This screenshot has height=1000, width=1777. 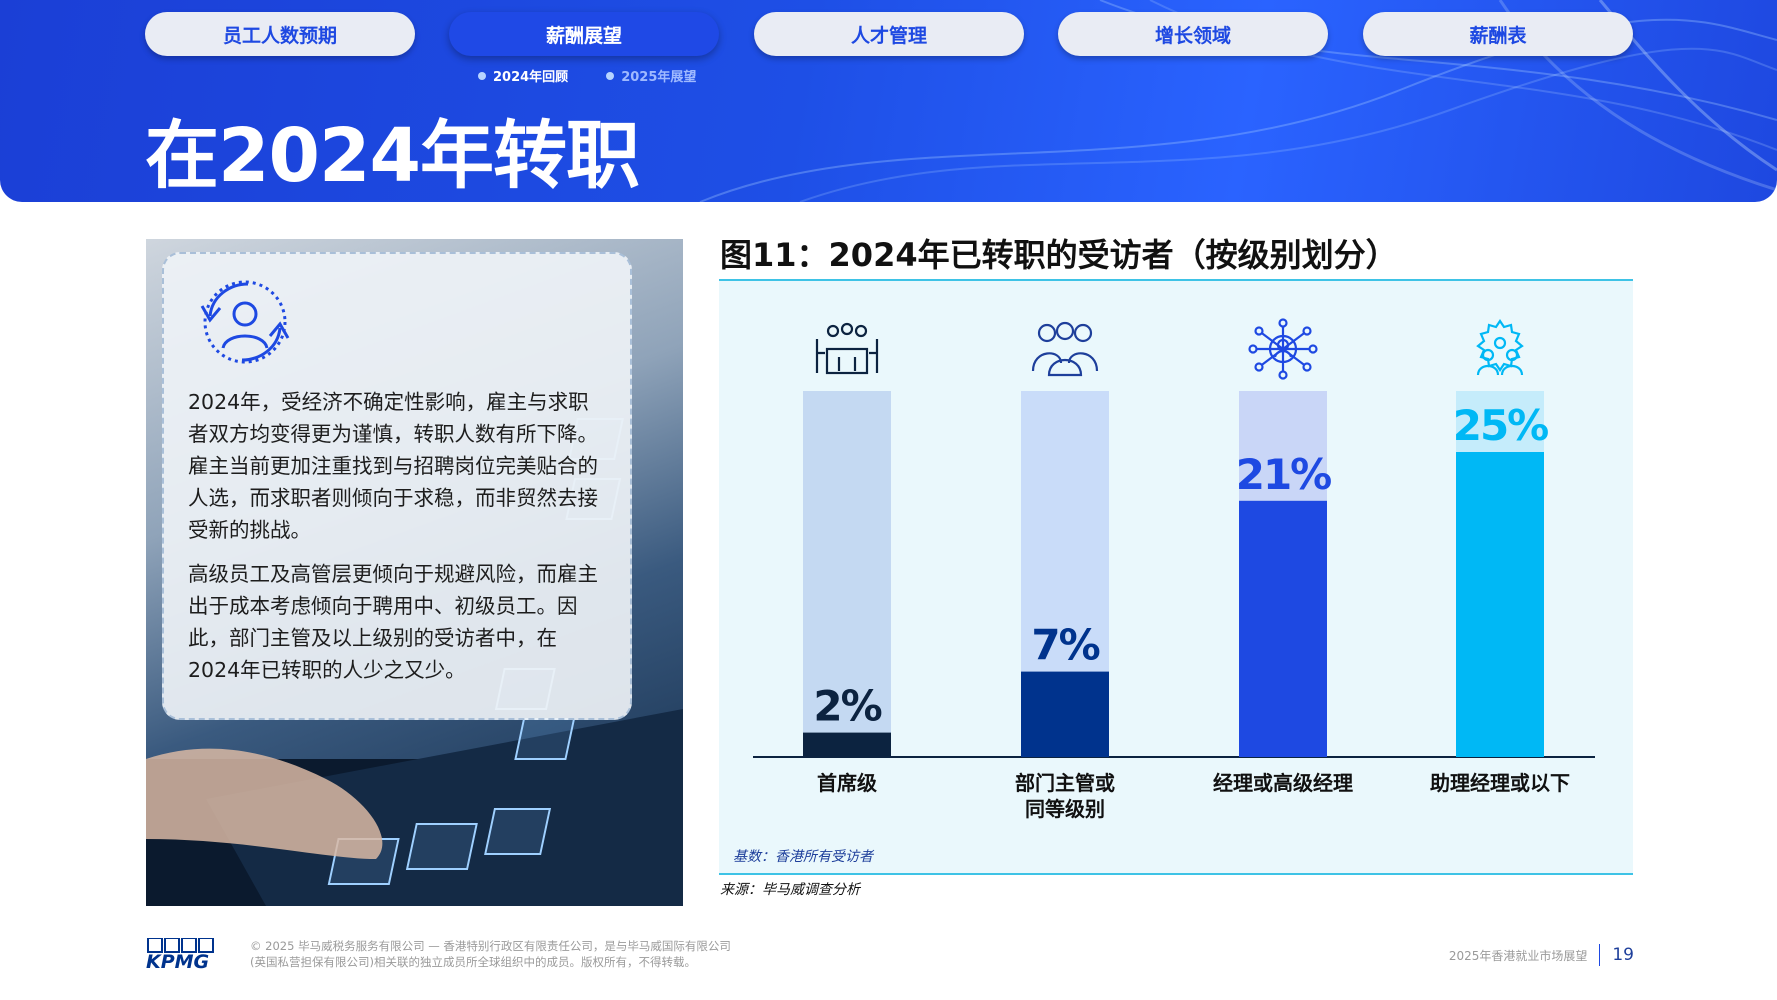 I want to click on subtab-2024-review: 2024年回顾, so click(x=523, y=75).